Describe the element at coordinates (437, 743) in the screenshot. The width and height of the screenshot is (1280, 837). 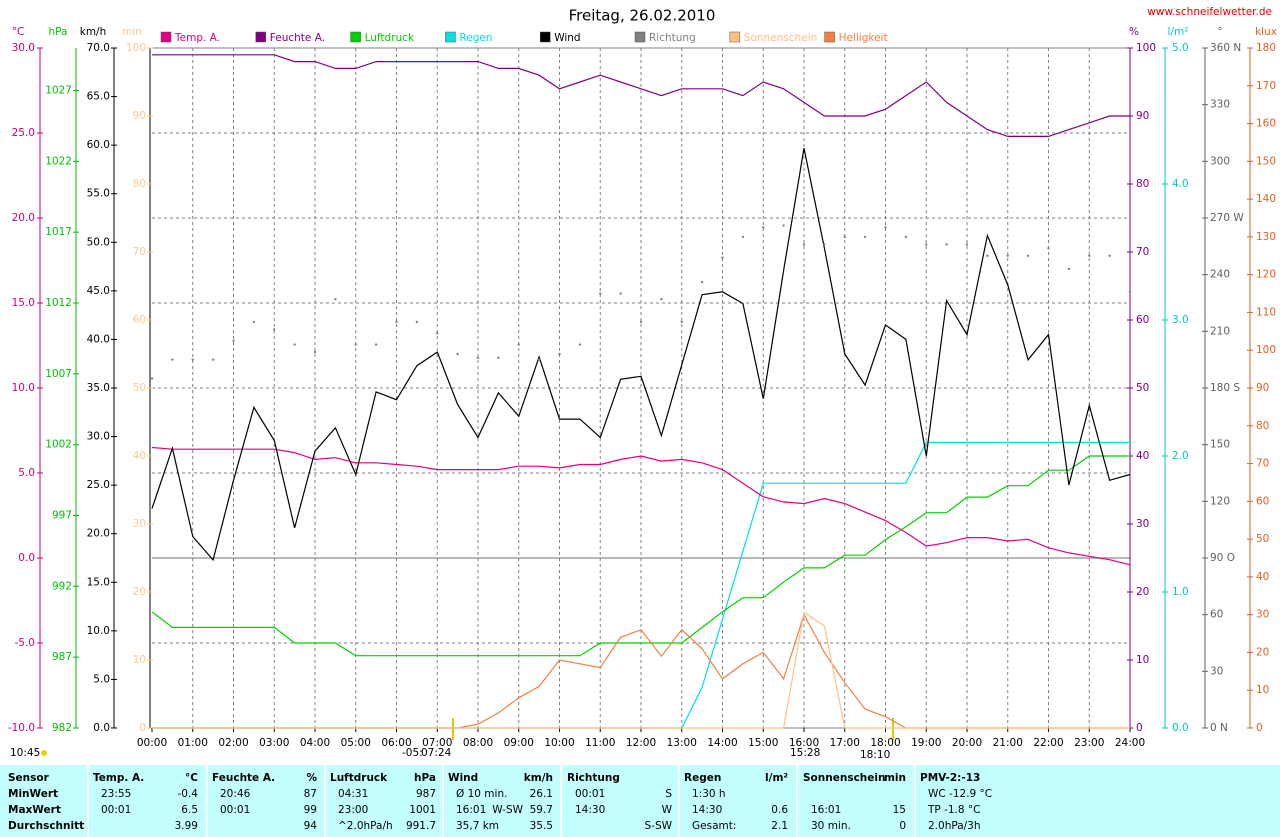
I see `x-tick-label: 07:00` at that location.